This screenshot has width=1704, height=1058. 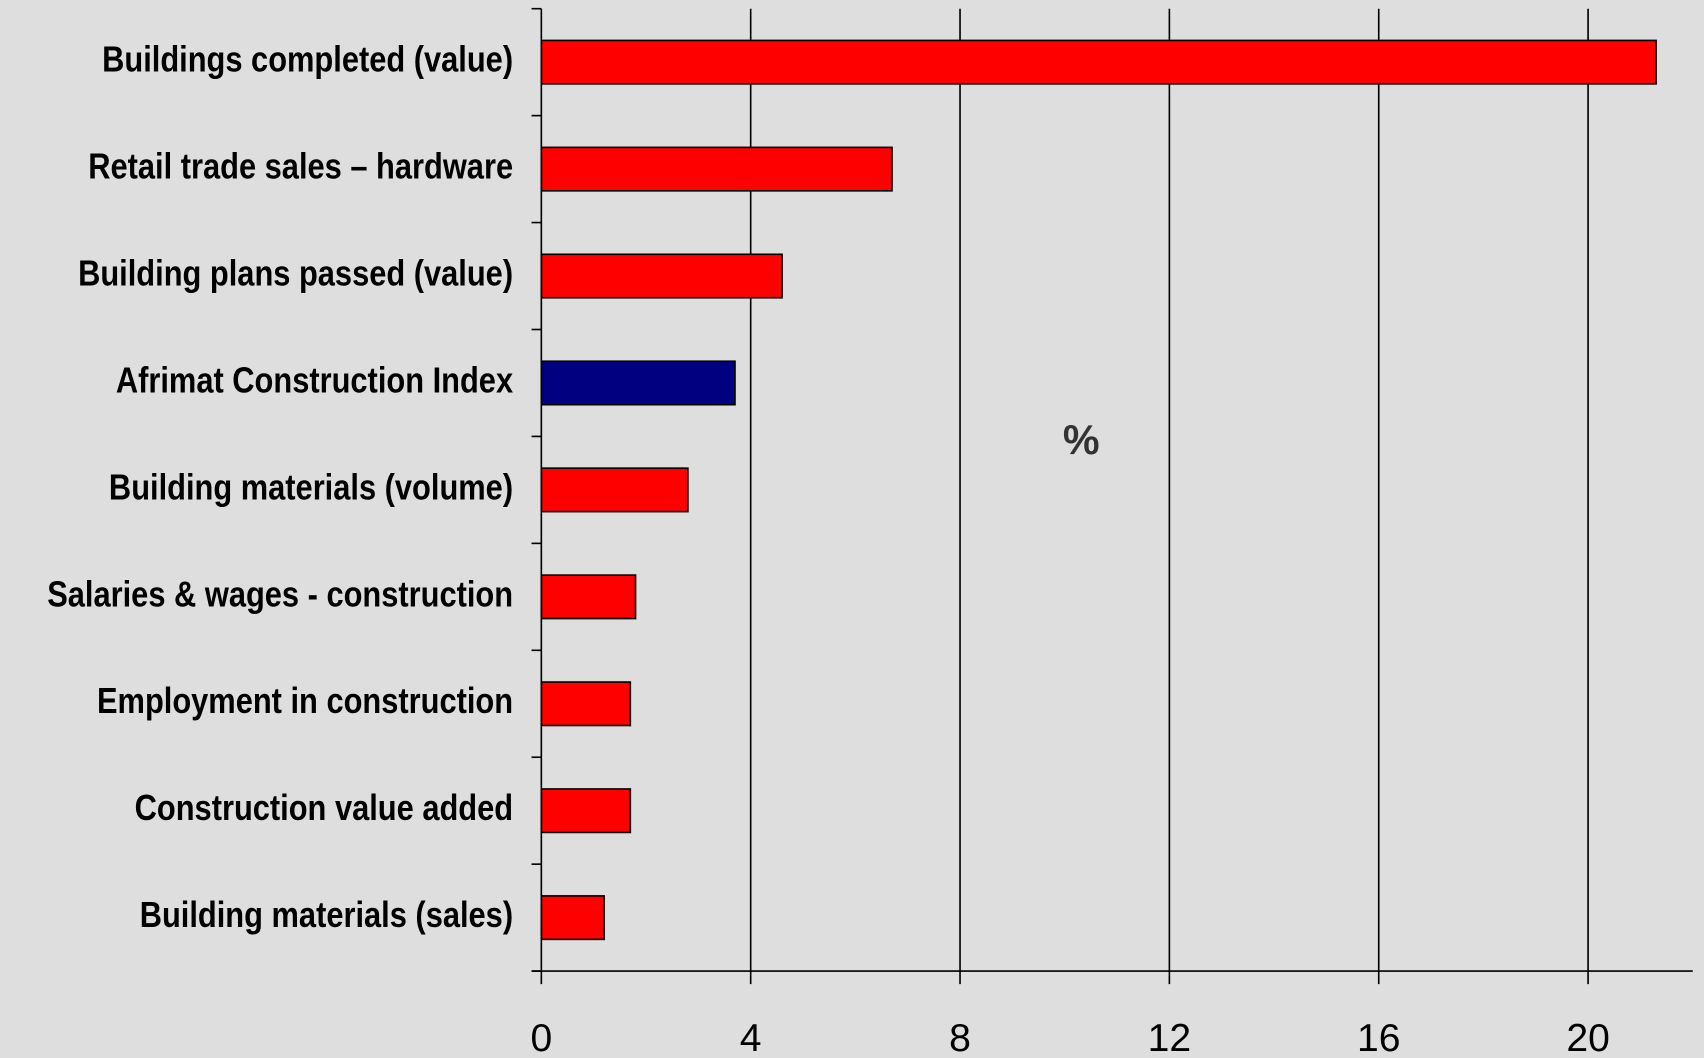 What do you see at coordinates (305, 702) in the screenshot?
I see `category-label: Employment in construction` at bounding box center [305, 702].